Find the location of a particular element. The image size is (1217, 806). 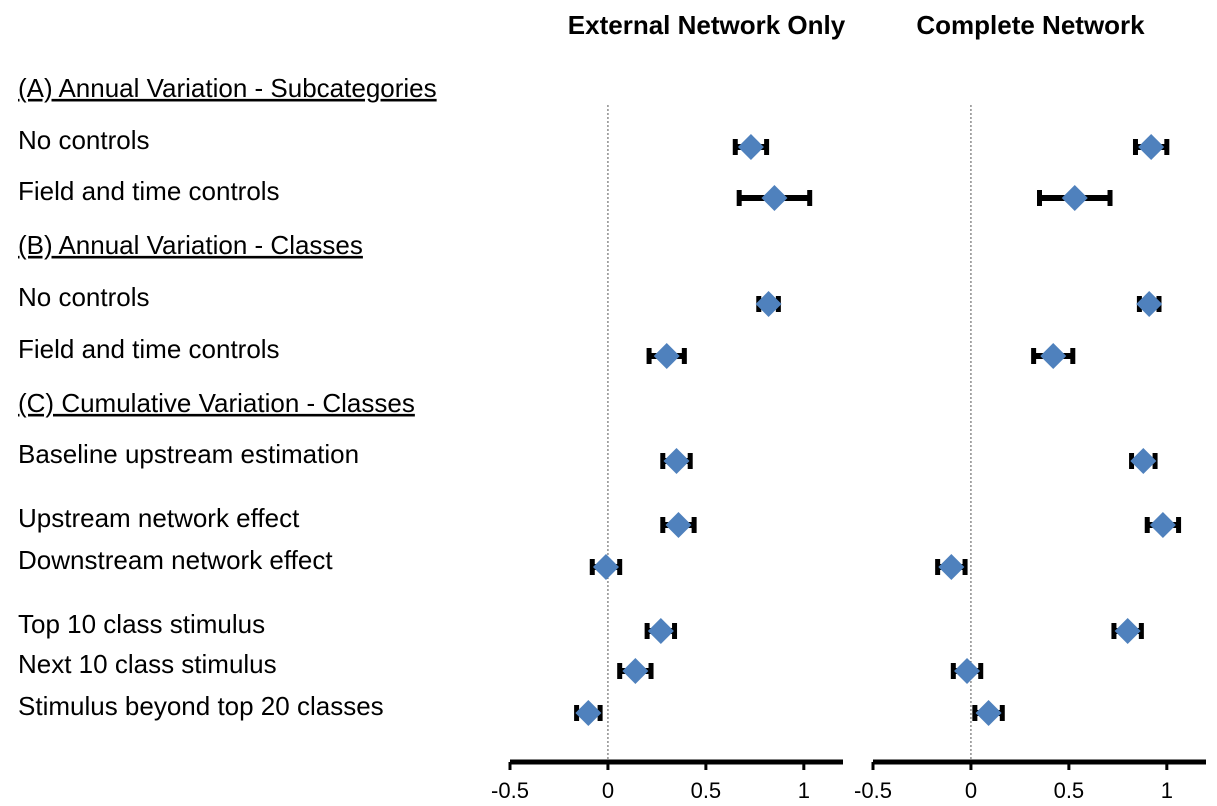

row-label: Baseline upstream estimation is located at coordinates (188, 454).